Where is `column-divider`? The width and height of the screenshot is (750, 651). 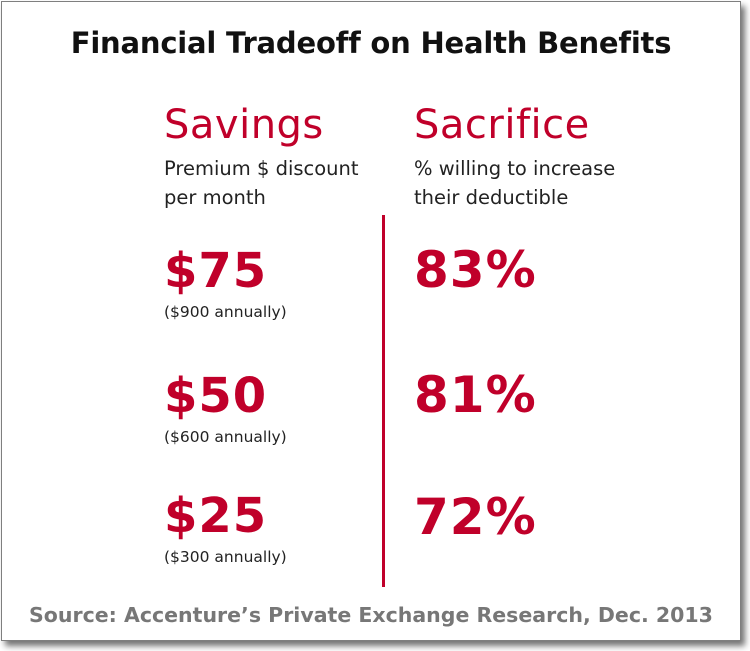
column-divider is located at coordinates (383, 401).